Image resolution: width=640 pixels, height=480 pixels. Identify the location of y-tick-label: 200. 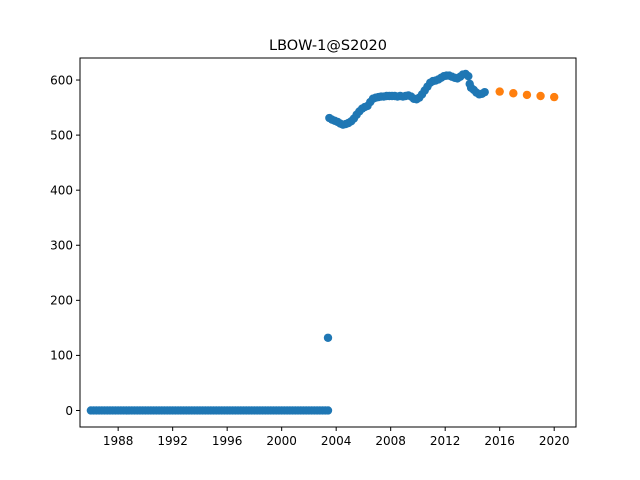
(61, 301).